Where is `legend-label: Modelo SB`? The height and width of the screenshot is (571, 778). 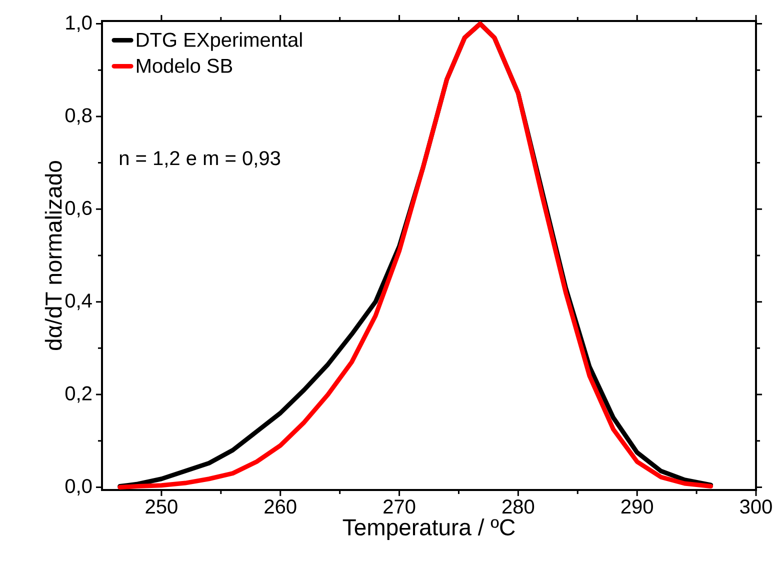 legend-label: Modelo SB is located at coordinates (184, 65).